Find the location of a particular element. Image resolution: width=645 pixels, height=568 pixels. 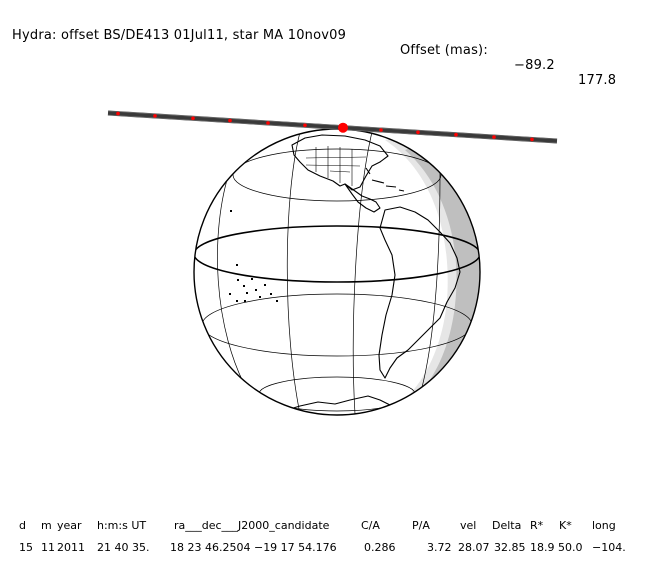

us-state-borders is located at coordinates (336, 166).